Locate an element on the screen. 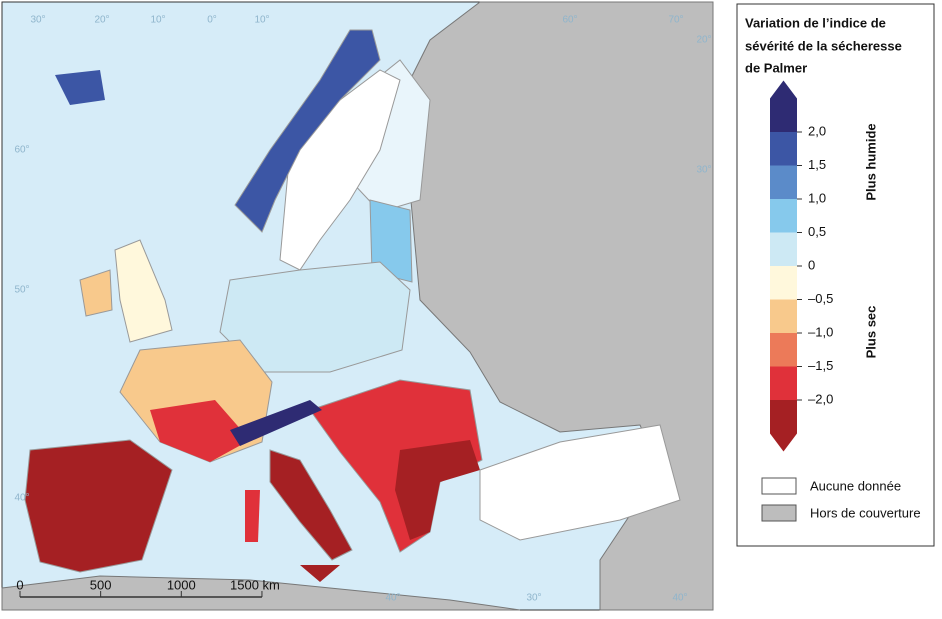 This screenshot has width=942, height=619. colorbar-label: 0 is located at coordinates (811, 264).